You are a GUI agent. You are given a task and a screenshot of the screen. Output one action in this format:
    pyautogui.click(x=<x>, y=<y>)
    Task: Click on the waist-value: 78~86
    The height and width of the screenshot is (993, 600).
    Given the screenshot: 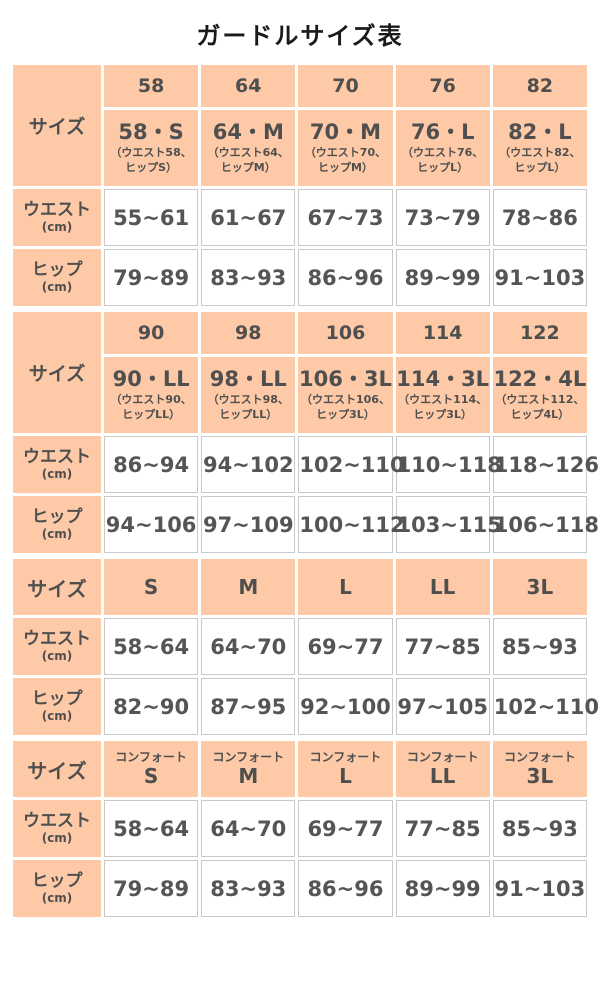 What is the action you would take?
    pyautogui.click(x=539, y=217)
    